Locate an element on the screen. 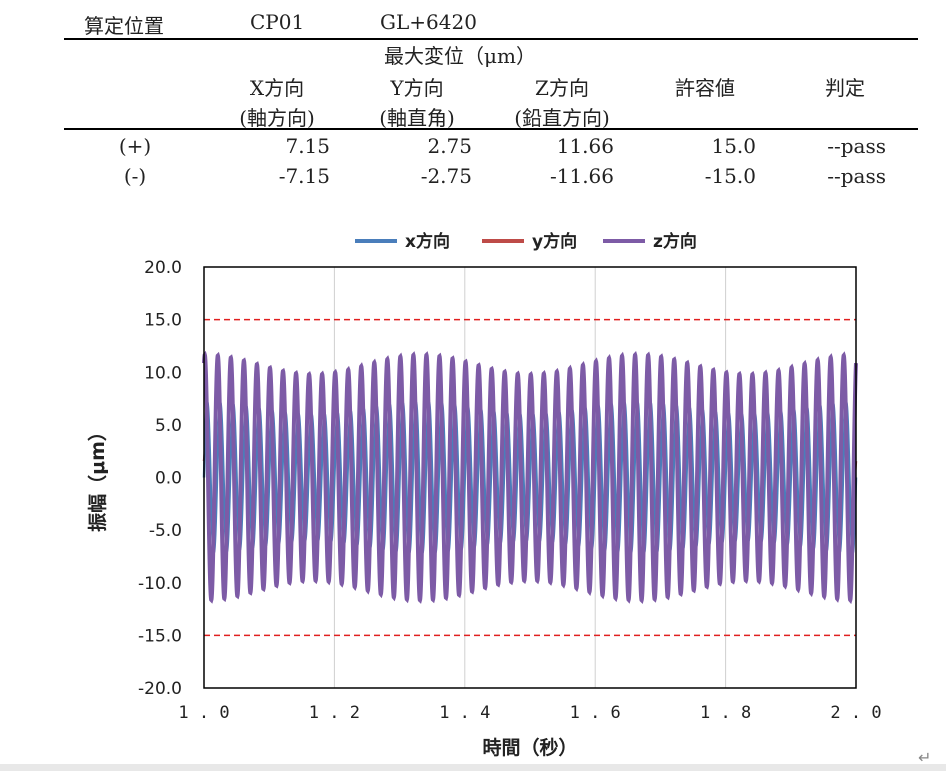 The width and height of the screenshot is (946, 771). legend-label-1: y方向 is located at coordinates (554, 241).